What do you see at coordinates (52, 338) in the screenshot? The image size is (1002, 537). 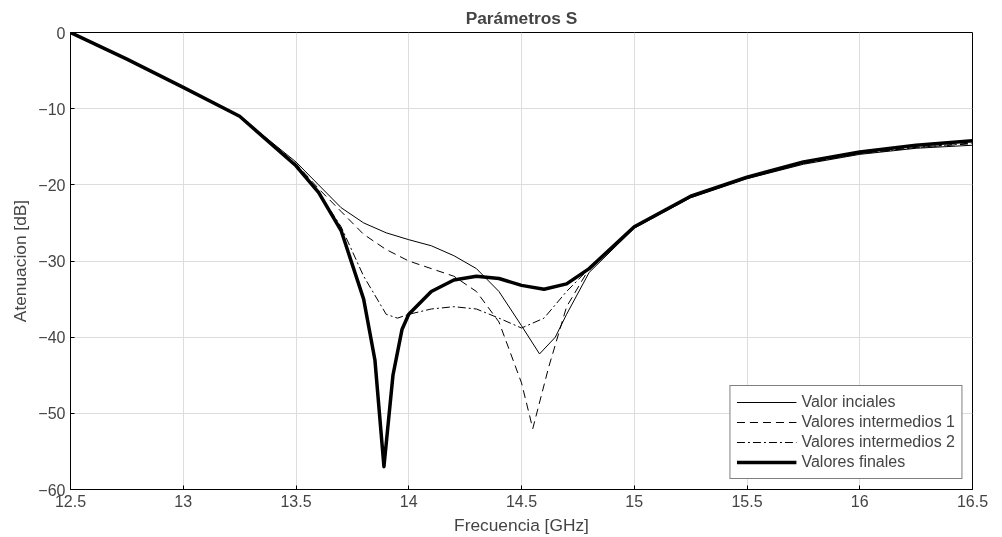 I see `y-tick-label: −40` at bounding box center [52, 338].